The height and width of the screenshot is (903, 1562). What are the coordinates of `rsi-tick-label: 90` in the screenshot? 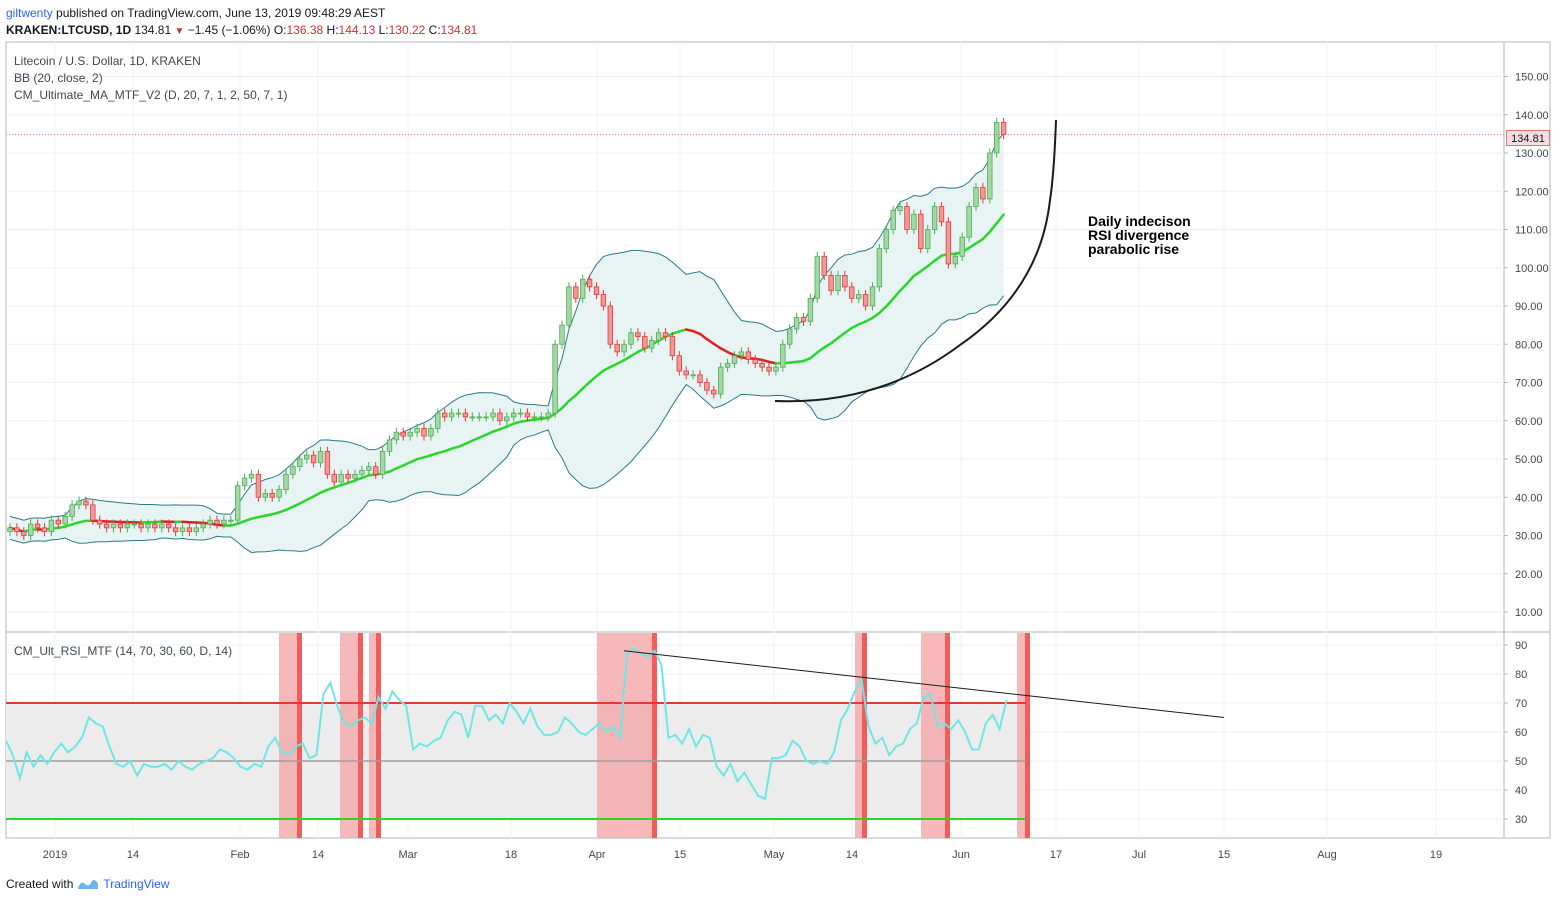 It's located at (1521, 646).